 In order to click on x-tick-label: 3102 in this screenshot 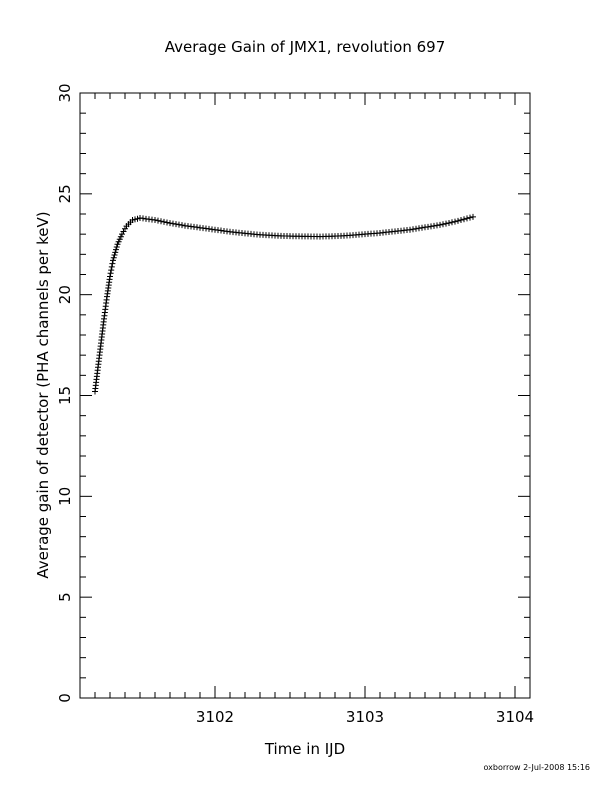, I will do `click(215, 717)`.